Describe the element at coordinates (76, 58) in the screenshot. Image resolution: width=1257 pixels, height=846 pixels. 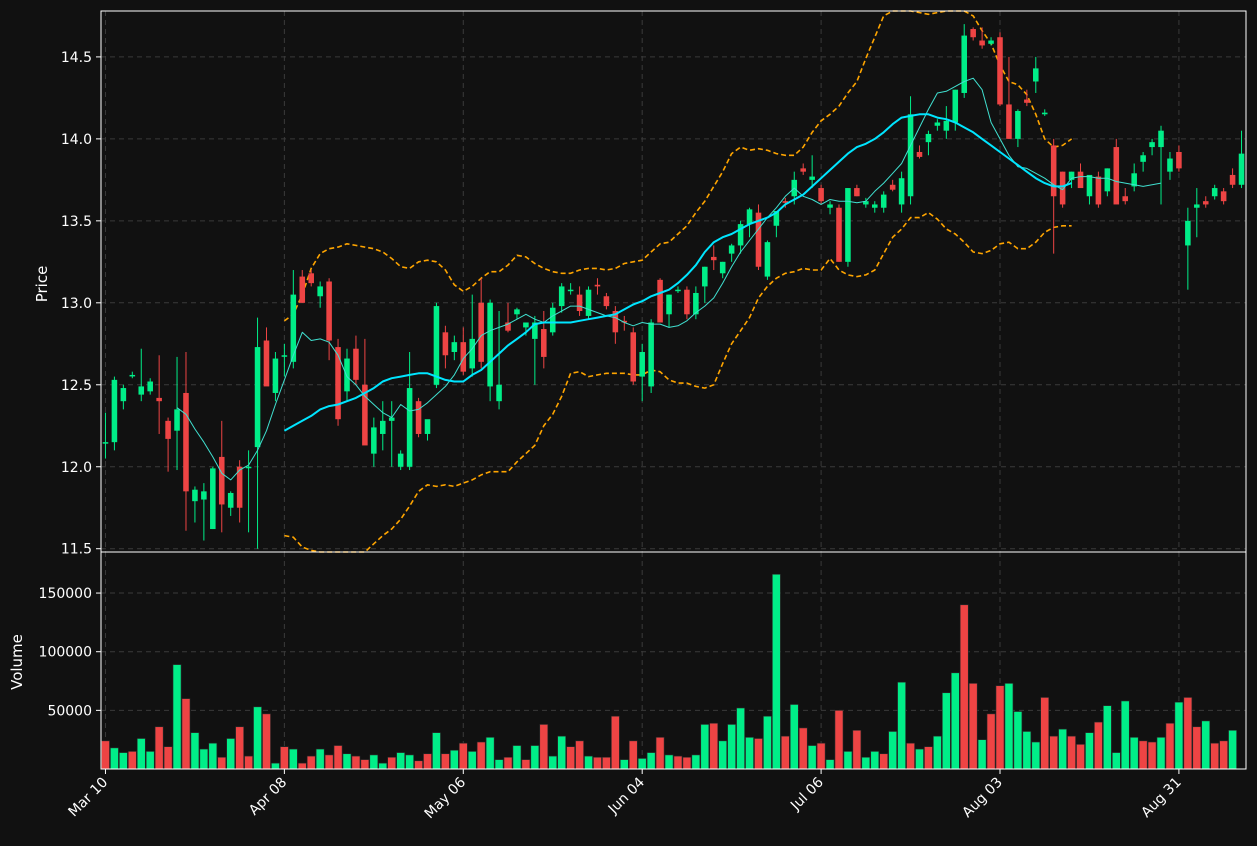
I see `price-tick-label: 14.5` at that location.